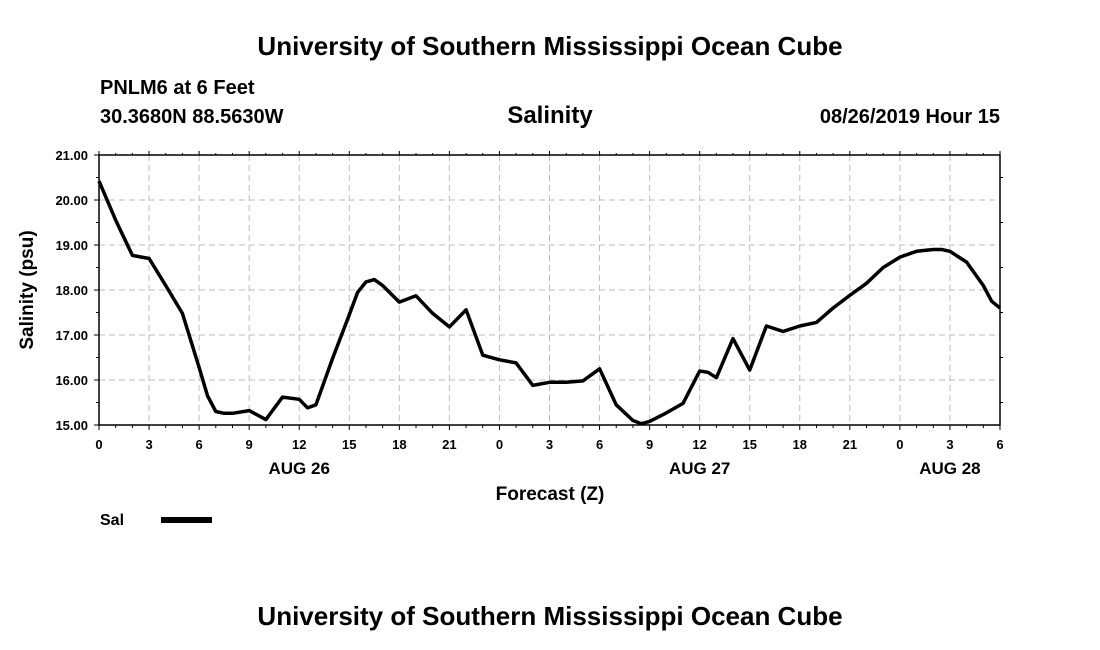 This screenshot has width=1100, height=650. Describe the element at coordinates (186, 520) in the screenshot. I see `legend-swatch-sal` at that location.